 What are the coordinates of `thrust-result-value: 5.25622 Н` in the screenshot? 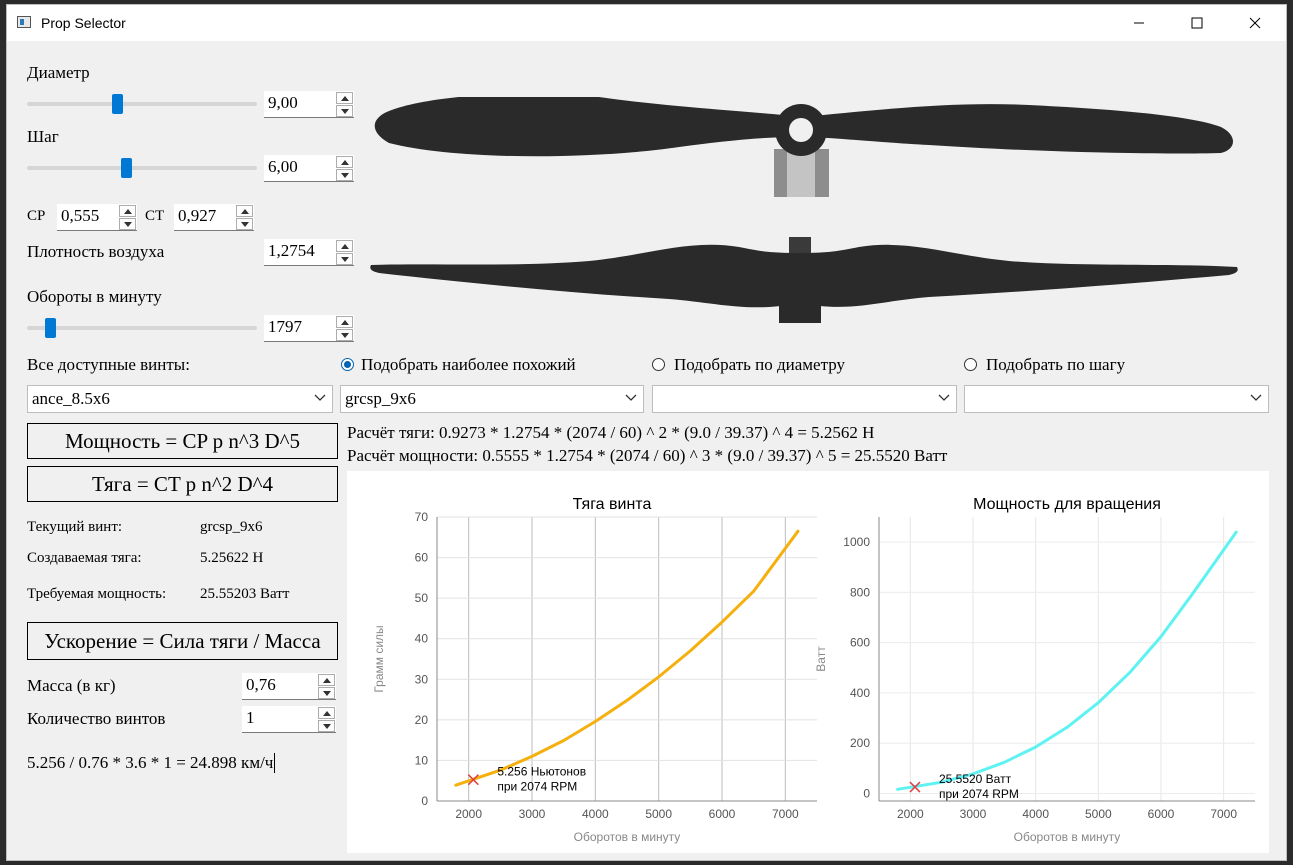 It's located at (232, 558).